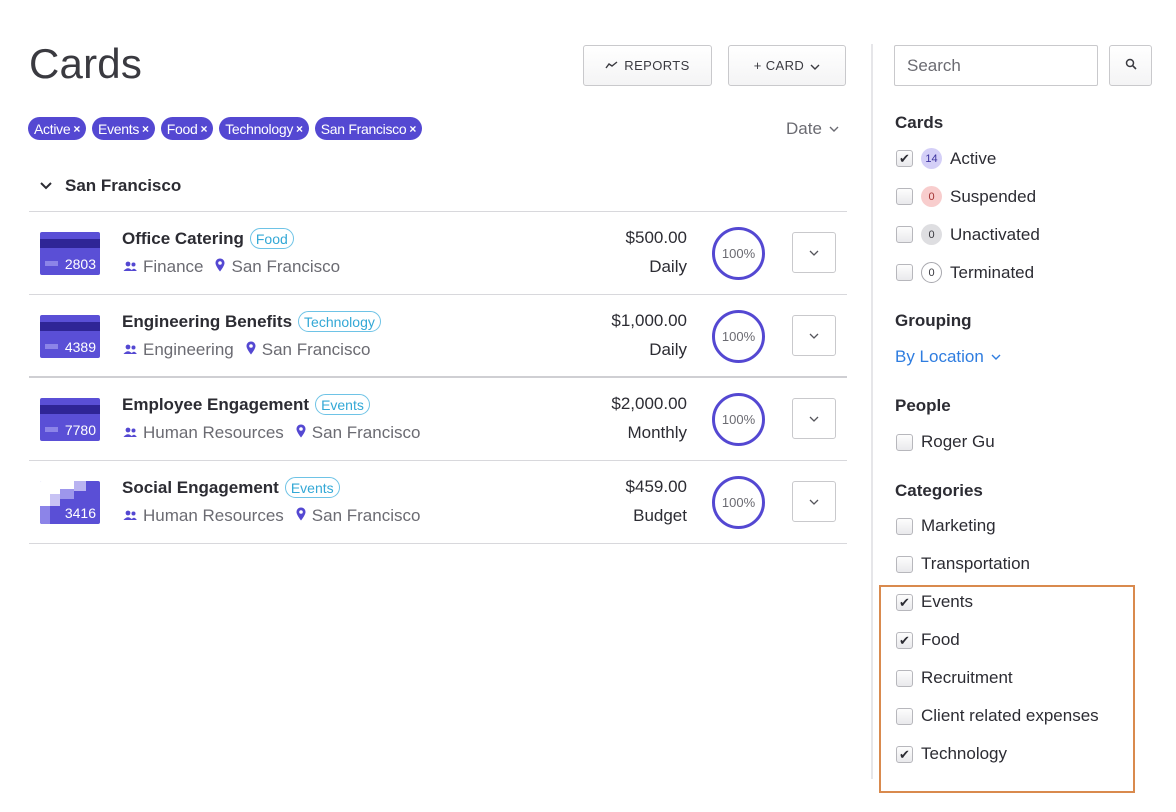 The image size is (1176, 812). I want to click on filter-chip-food: Food ×, so click(187, 128).